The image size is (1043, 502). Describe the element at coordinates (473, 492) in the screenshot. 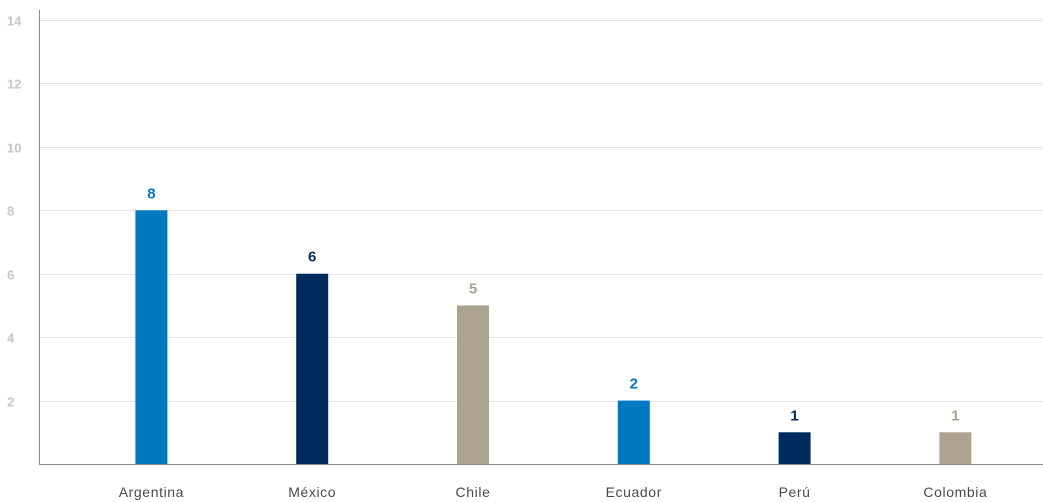

I see `x-category-label: Chile` at that location.